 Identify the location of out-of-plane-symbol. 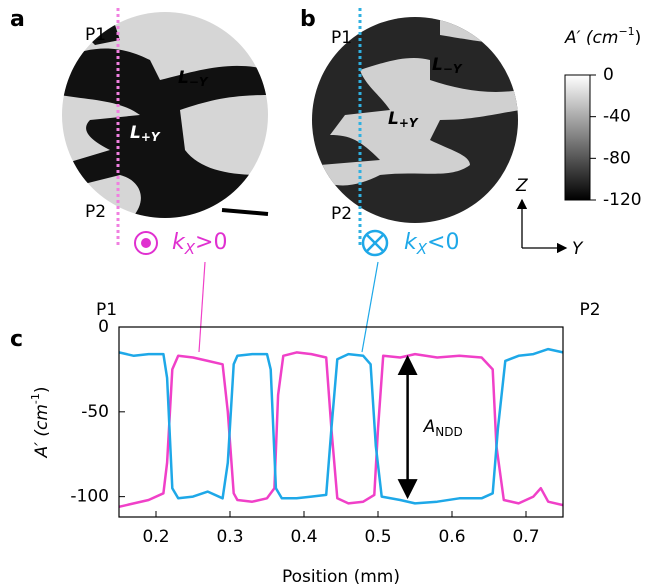
(146, 243).